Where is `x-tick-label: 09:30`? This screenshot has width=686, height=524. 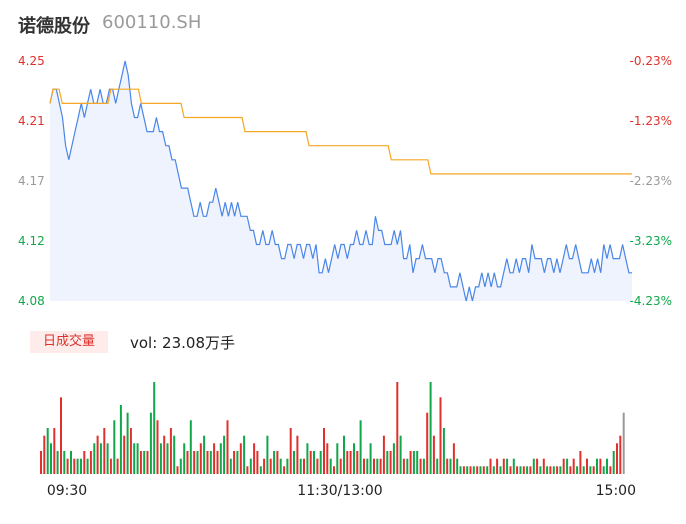 x-tick-label: 09:30 is located at coordinates (67, 491).